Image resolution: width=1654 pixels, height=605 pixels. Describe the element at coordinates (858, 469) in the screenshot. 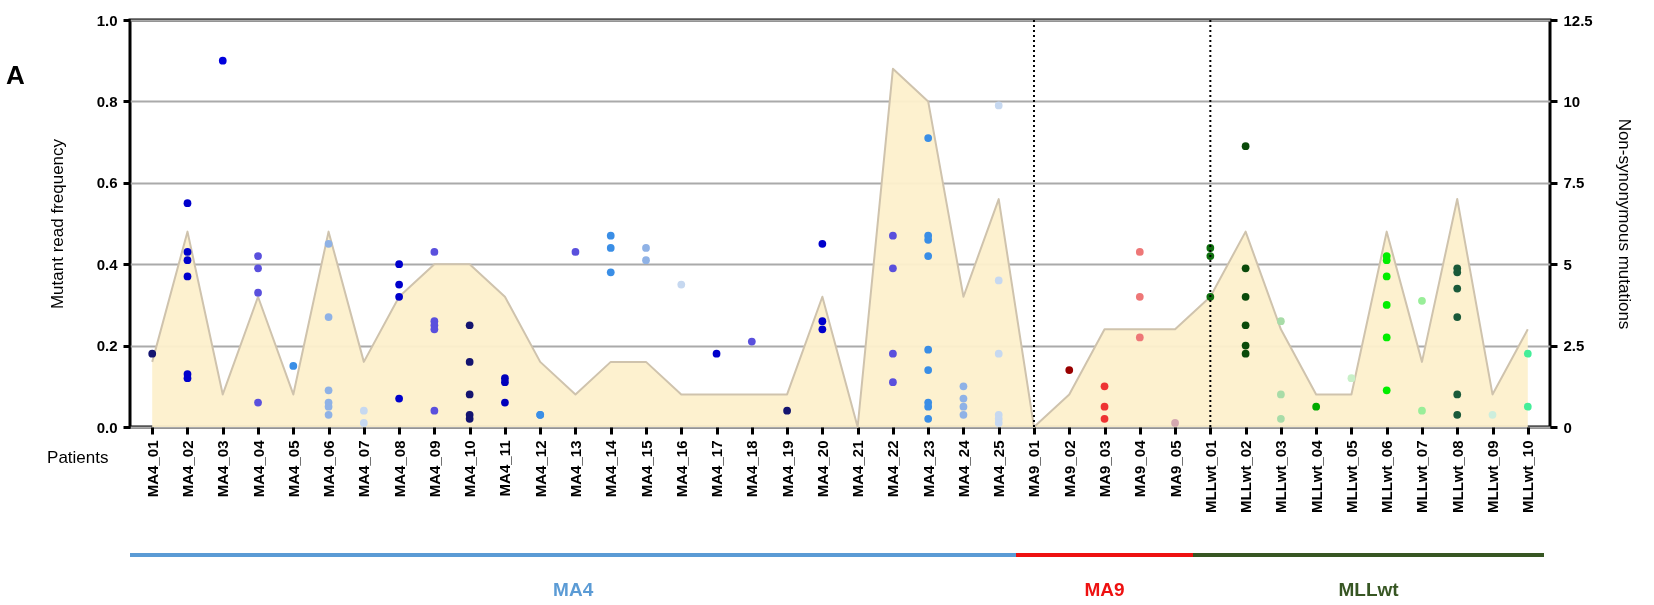

I see `x-tick-label: MA4_21` at that location.